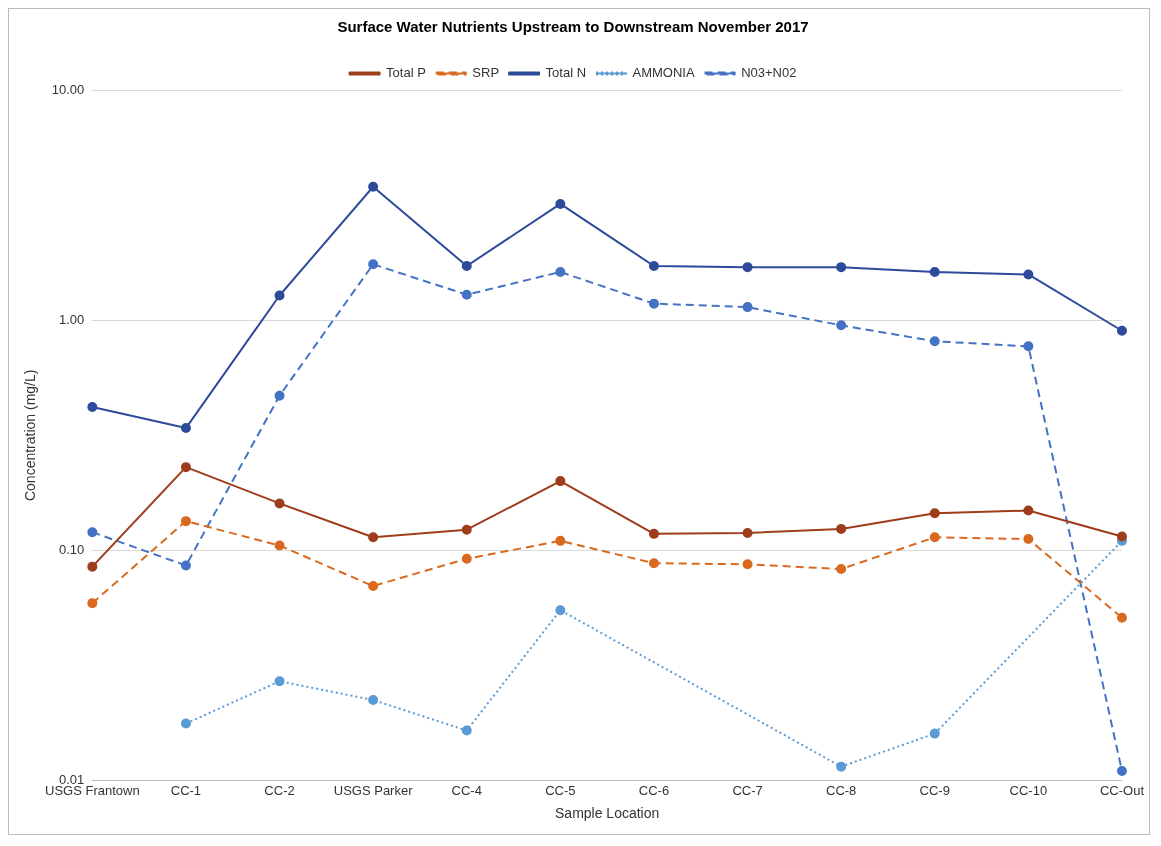  I want to click on x-tick-label: CC-6, so click(654, 790).